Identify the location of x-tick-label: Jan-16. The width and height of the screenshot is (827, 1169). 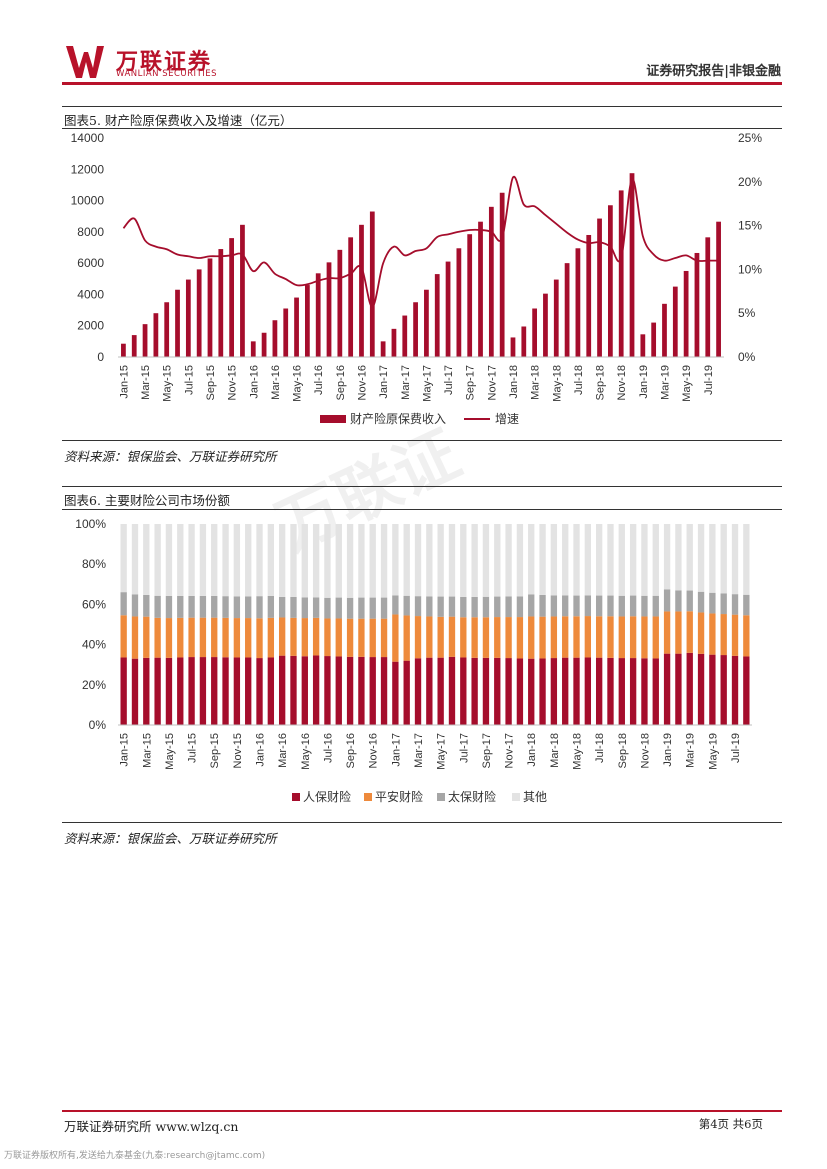
(254, 382).